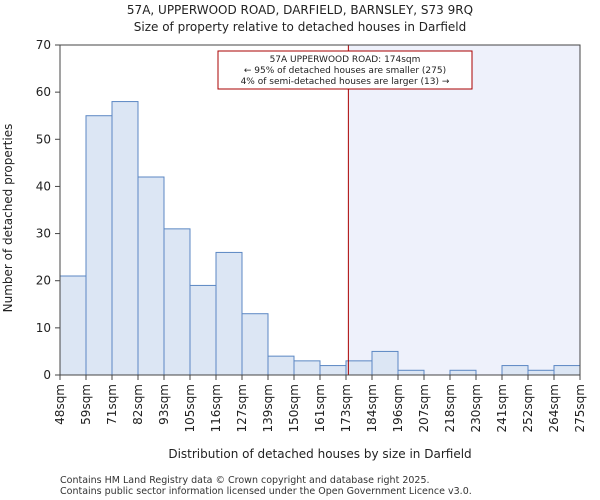 Image resolution: width=600 pixels, height=500 pixels. Describe the element at coordinates (43, 139) in the screenshot. I see `y-tick-label-50: 50` at that location.